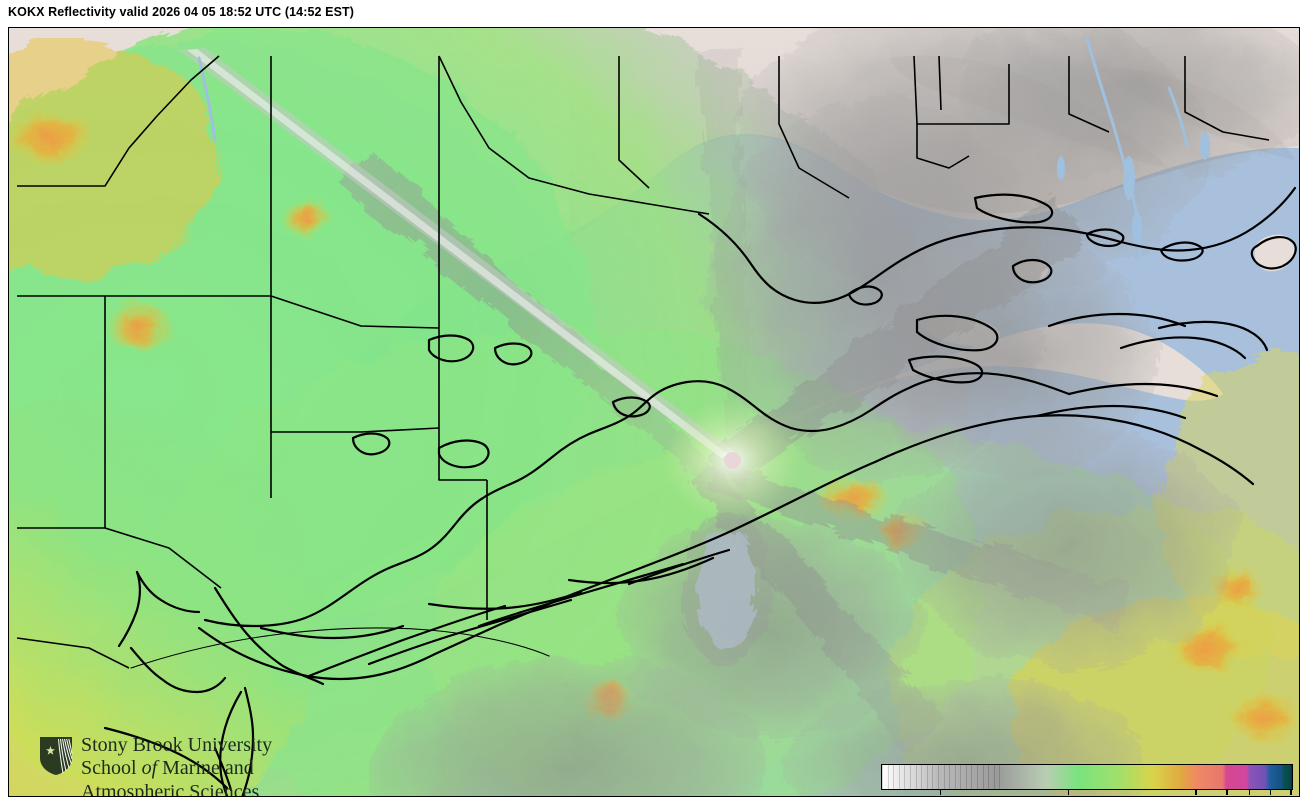 This screenshot has height=811, width=1316. Describe the element at coordinates (1249, 795) in the screenshot. I see `colorbar-tick-label: 60` at that location.